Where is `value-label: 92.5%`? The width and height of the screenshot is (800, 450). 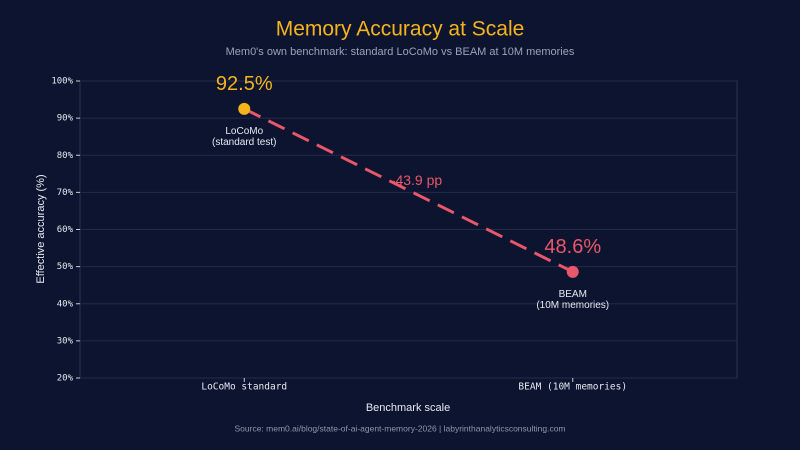
value-label: 92.5% is located at coordinates (244, 84).